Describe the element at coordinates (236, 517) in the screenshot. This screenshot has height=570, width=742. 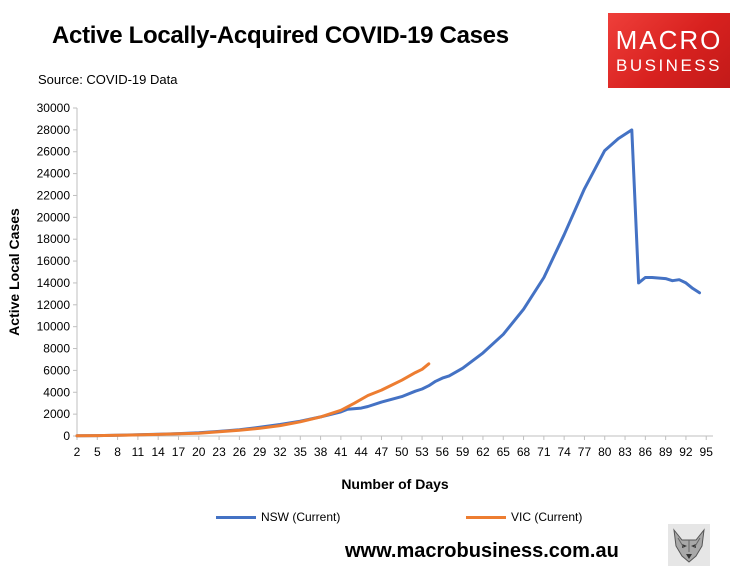
I see `legend-swatch-nsw` at that location.